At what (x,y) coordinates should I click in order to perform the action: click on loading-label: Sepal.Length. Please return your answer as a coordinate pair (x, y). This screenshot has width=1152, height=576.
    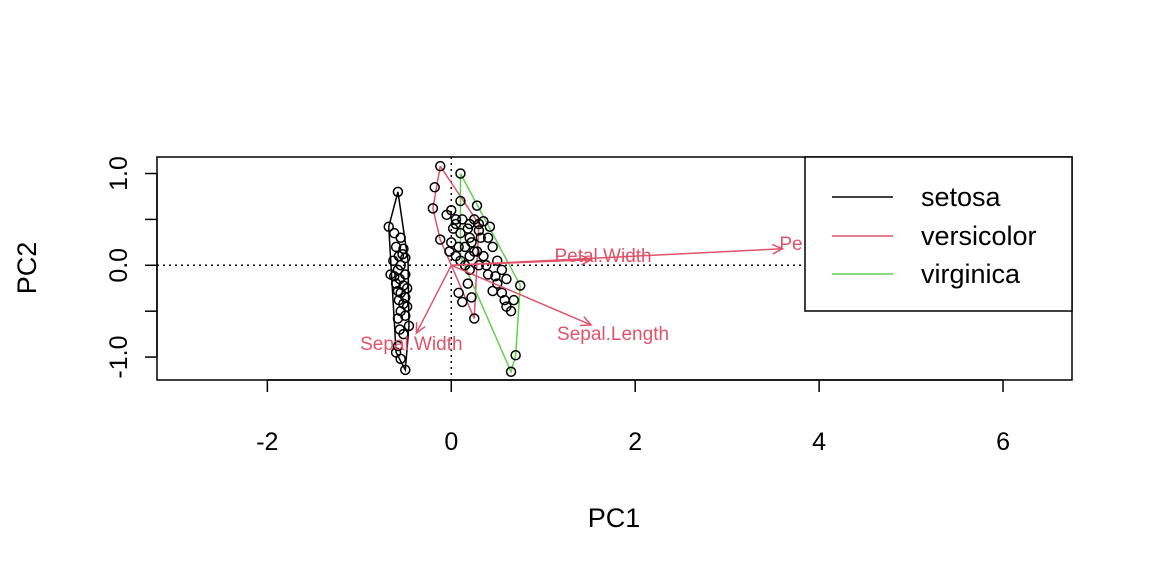
    Looking at the image, I should click on (613, 334).